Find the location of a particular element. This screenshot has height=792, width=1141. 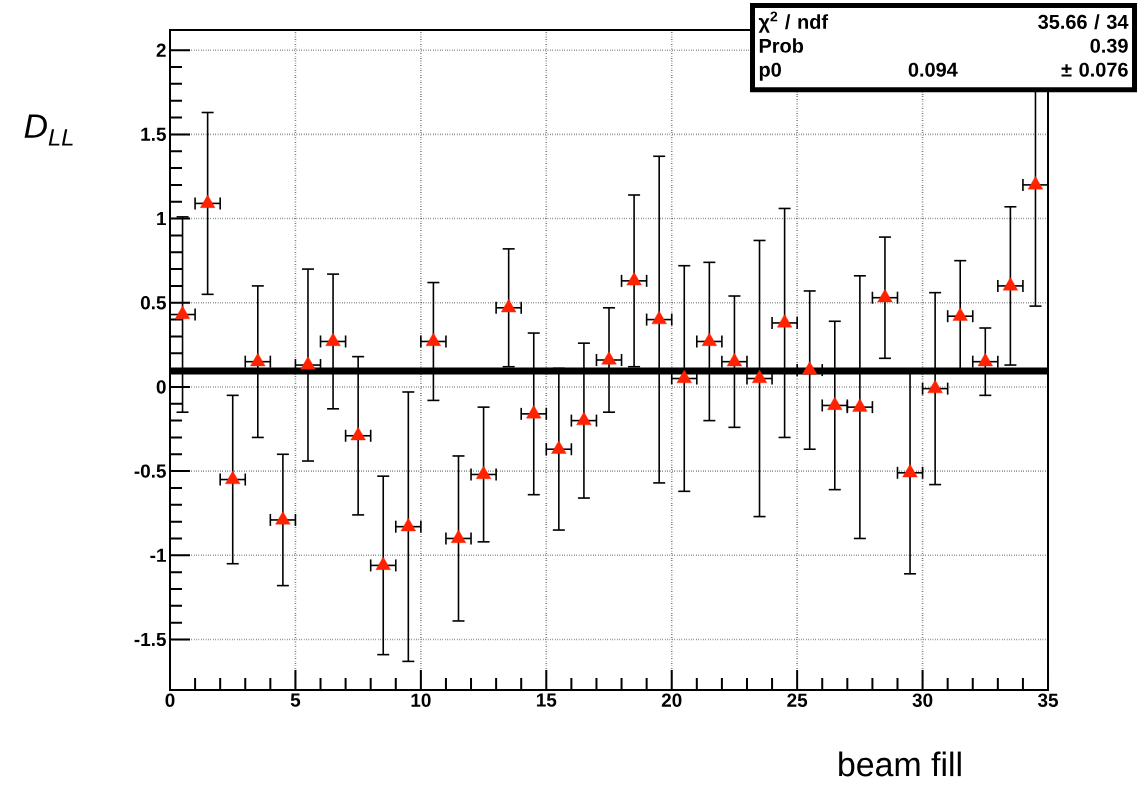

text: 35.66 / 34 is located at coordinates (1083, 22).